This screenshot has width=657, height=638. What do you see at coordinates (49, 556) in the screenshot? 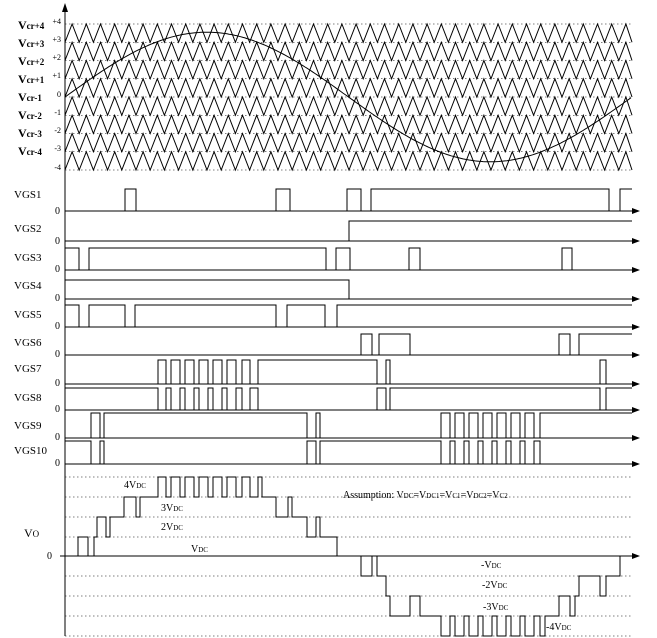
I see `output-zero-label: 0` at bounding box center [49, 556].